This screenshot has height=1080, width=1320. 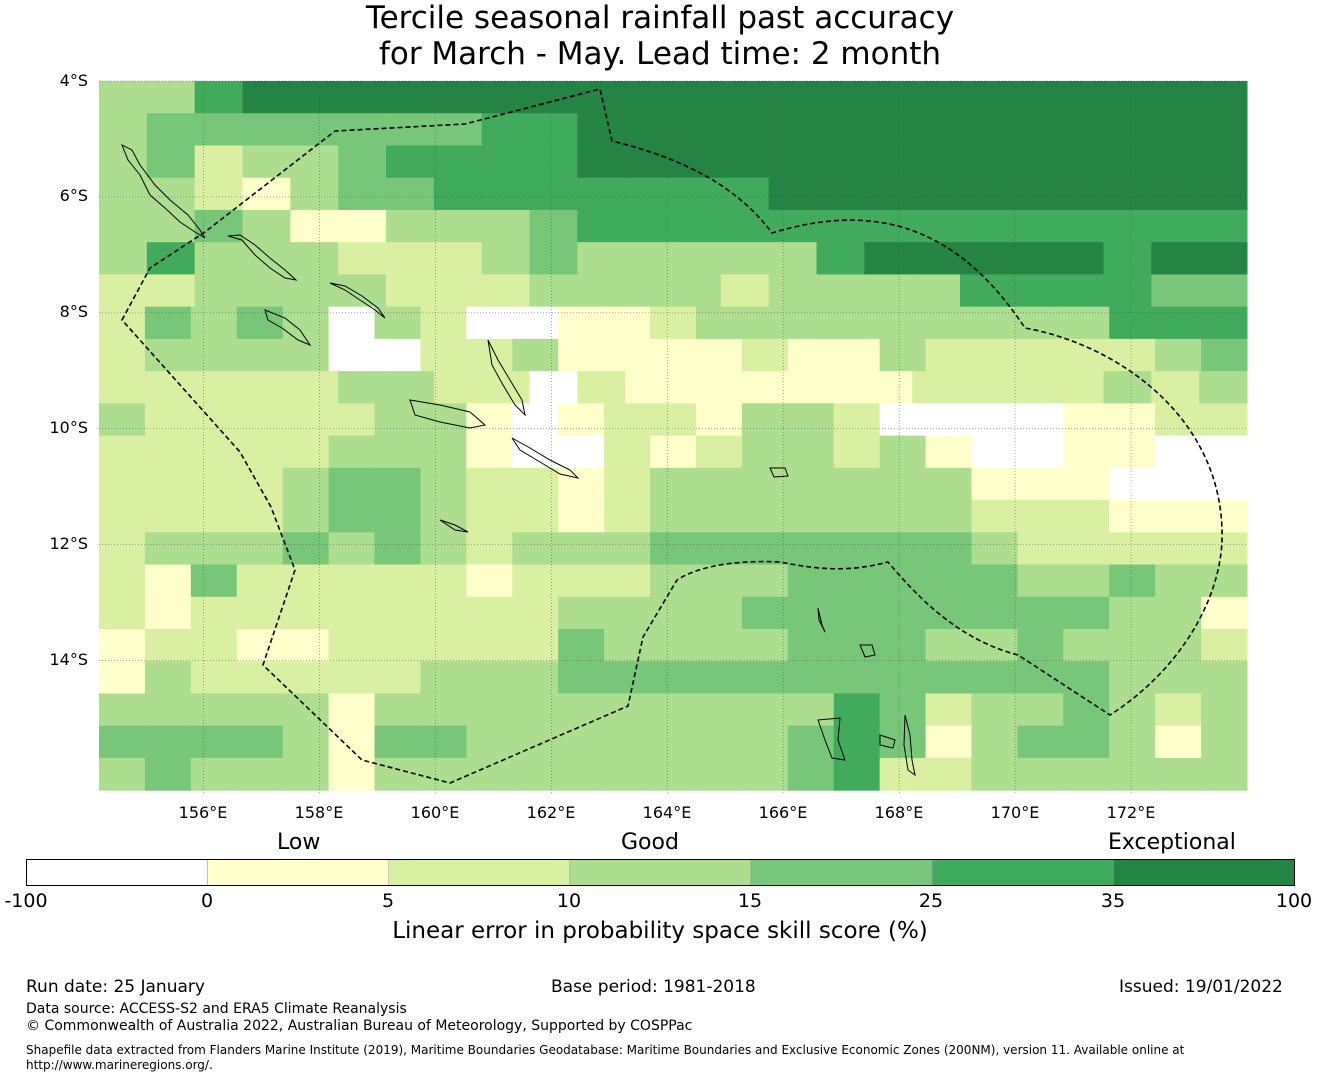 What do you see at coordinates (1015, 812) in the screenshot?
I see `lon-label-170e: 170°E` at bounding box center [1015, 812].